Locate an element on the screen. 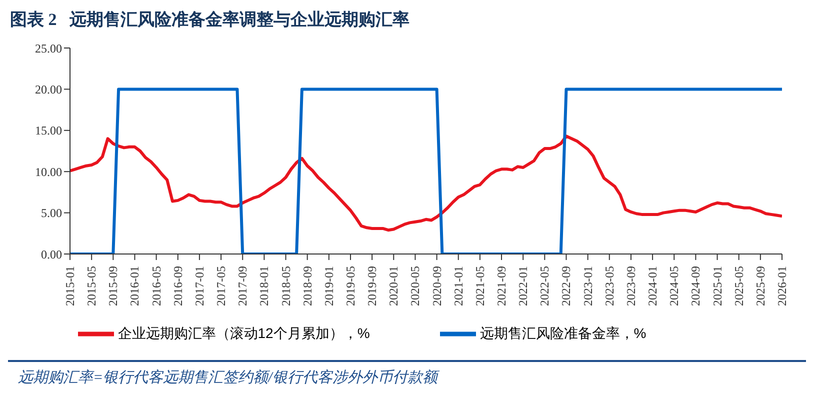 This screenshot has height=408, width=814. x-tick-label: 2017-05 is located at coordinates (221, 286).